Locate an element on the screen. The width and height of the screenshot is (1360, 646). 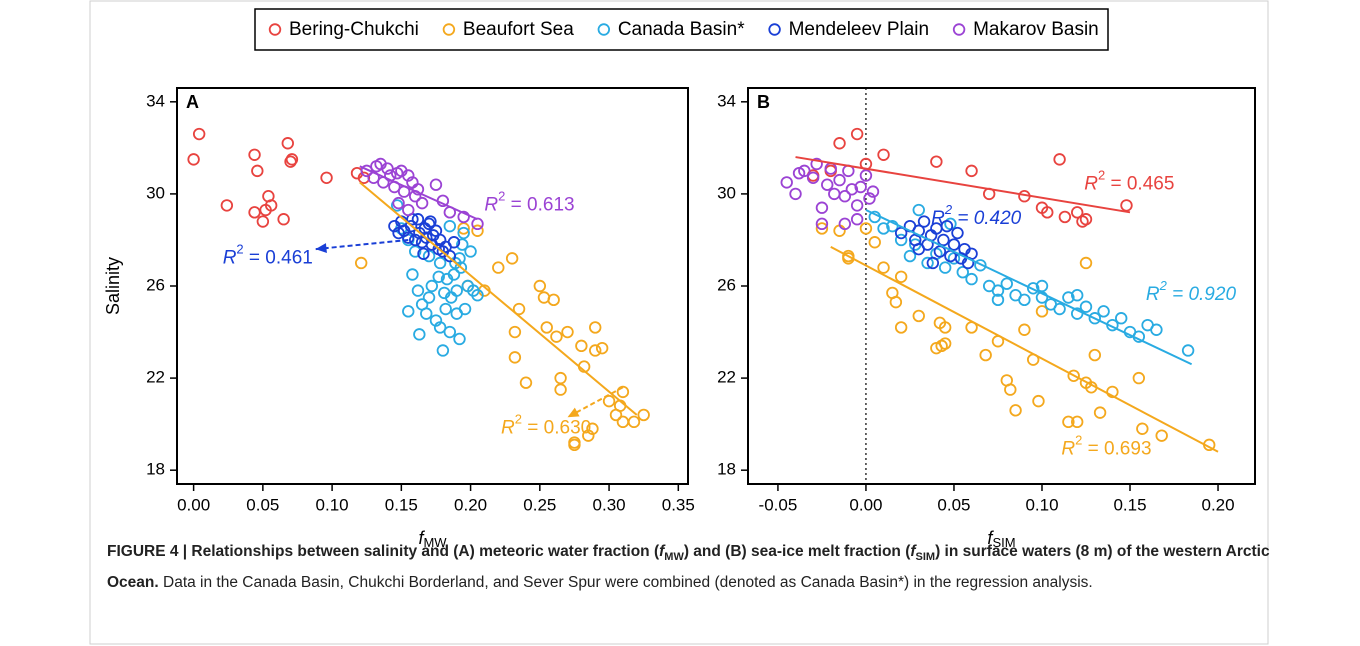
r2-value: = 0.630 is located at coordinates (556, 428).